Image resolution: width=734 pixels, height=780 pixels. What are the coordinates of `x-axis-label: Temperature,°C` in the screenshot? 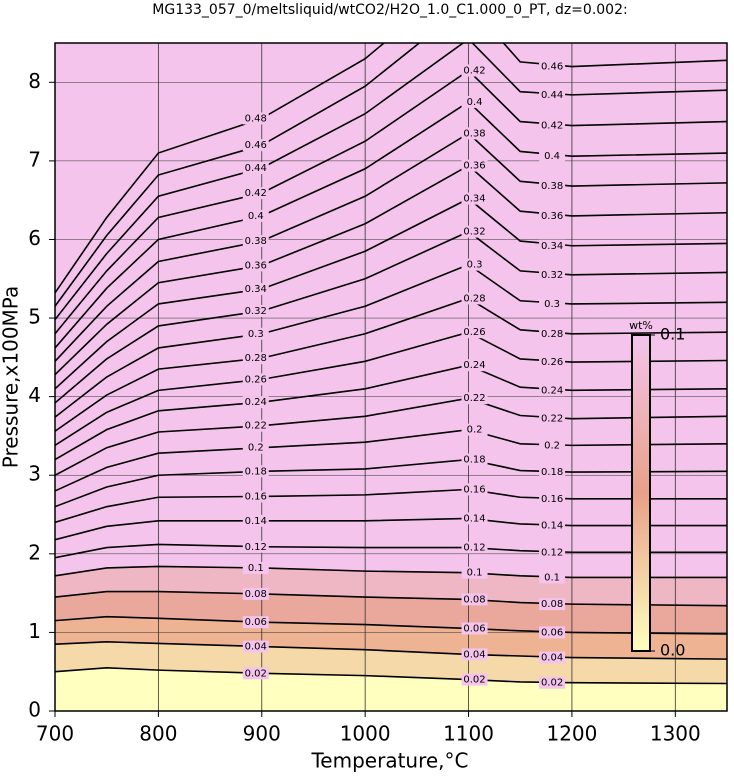 It's located at (389, 761).